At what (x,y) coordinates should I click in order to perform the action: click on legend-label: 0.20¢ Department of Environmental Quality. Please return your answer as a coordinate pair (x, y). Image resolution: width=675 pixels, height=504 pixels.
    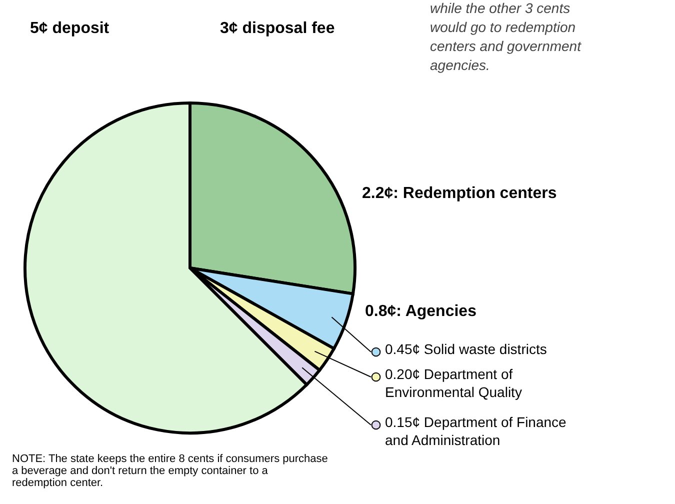
    Looking at the image, I should click on (453, 383).